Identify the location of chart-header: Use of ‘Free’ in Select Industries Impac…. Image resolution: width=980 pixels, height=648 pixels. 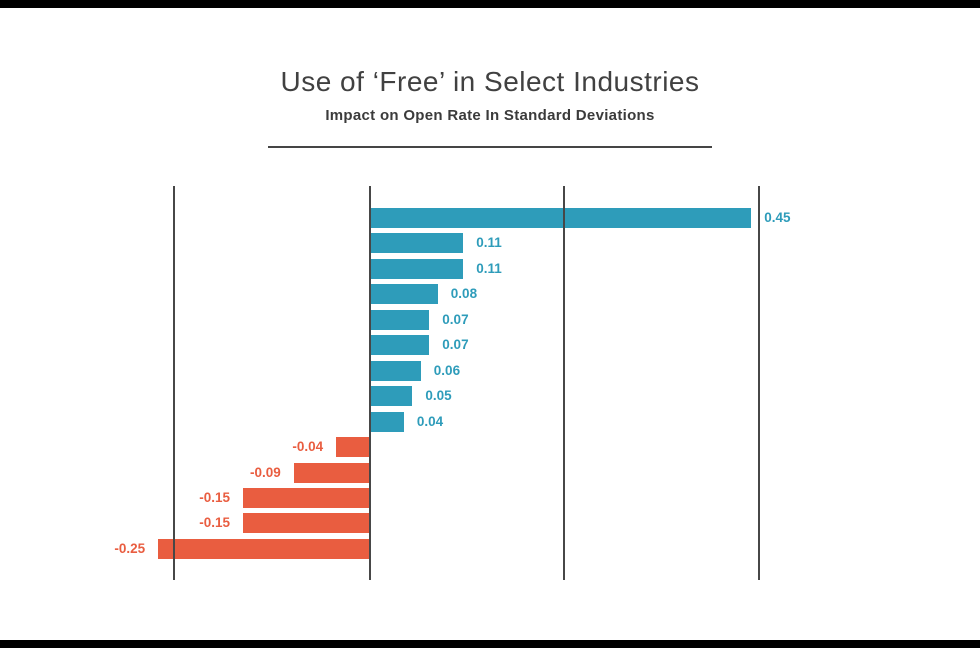
(490, 95).